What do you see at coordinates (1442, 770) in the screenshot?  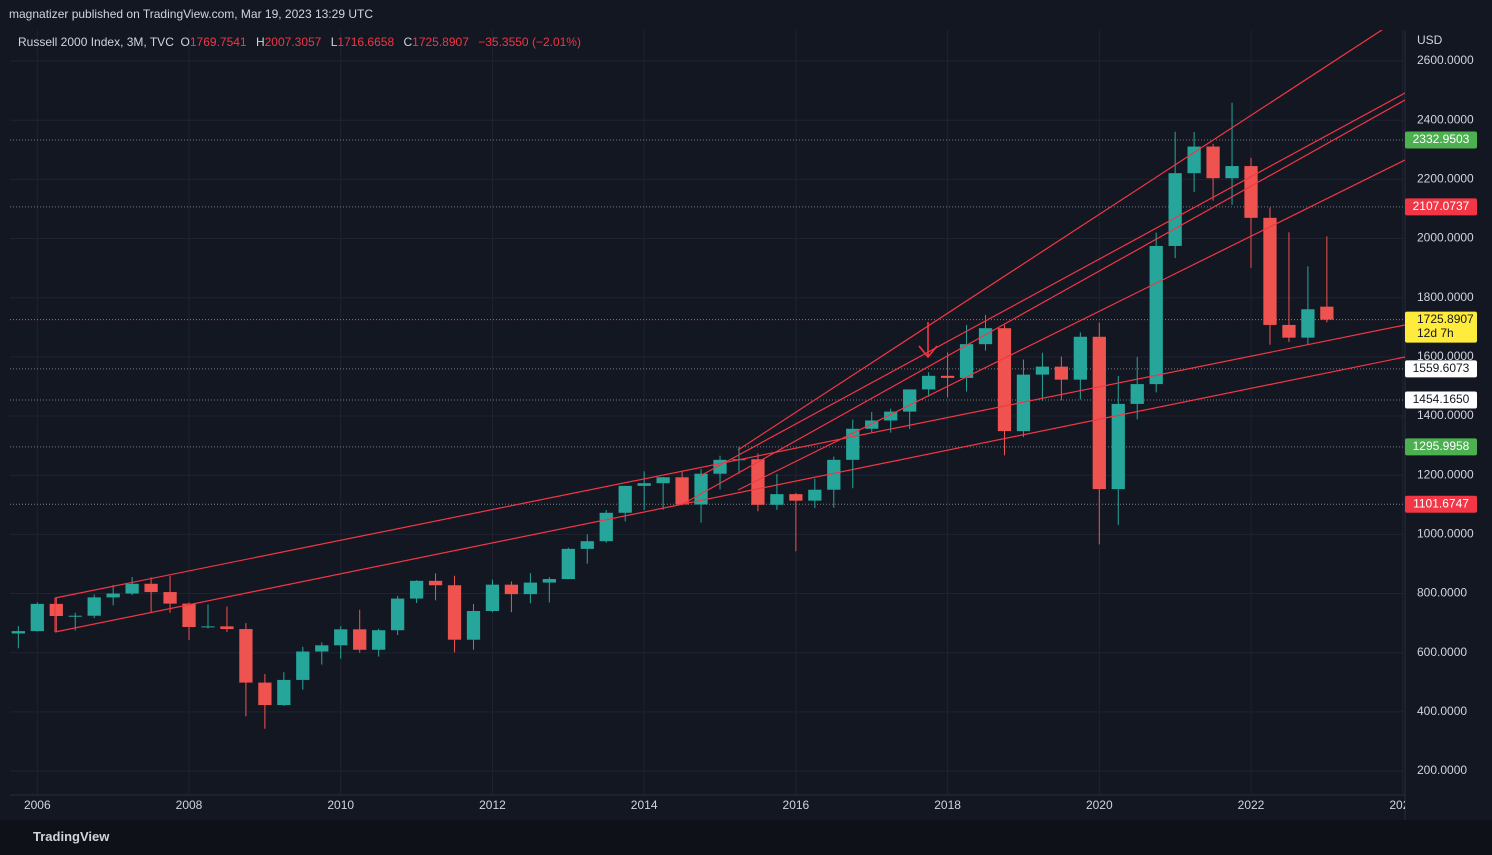 I see `y-tick-label: 200.0000` at bounding box center [1442, 770].